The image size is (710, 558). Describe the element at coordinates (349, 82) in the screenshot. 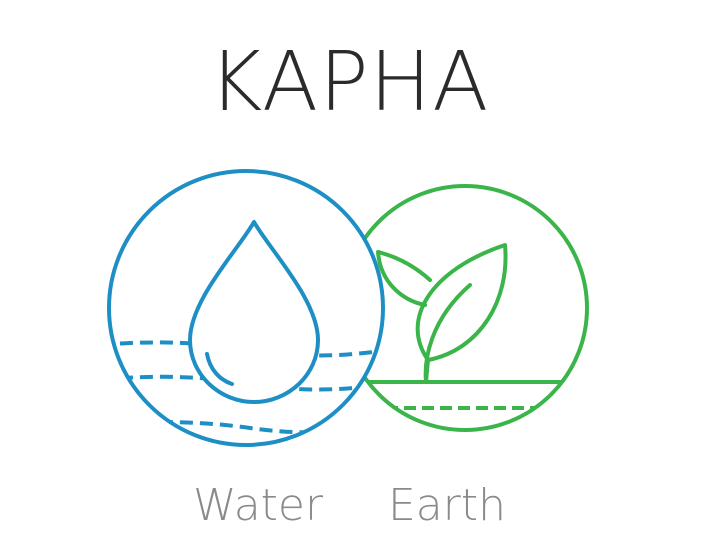

I see `dosha-title: KAPHA` at that location.